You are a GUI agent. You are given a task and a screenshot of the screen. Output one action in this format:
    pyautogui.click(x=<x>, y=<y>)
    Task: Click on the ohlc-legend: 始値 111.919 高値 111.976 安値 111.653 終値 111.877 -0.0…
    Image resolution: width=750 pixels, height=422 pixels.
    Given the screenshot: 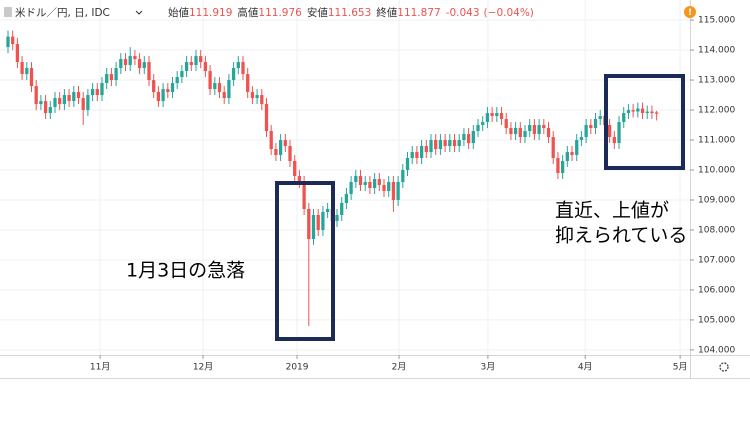 What is the action you would take?
    pyautogui.click(x=351, y=12)
    